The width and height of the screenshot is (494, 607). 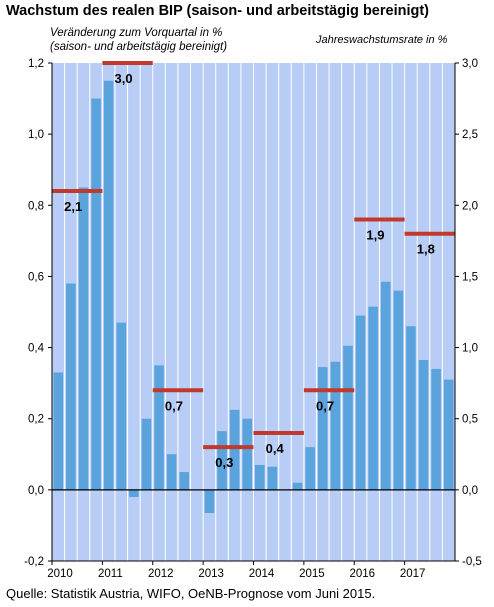 What do you see at coordinates (470, 349) in the screenshot?
I see `right-tick-label: 1,0` at bounding box center [470, 349].